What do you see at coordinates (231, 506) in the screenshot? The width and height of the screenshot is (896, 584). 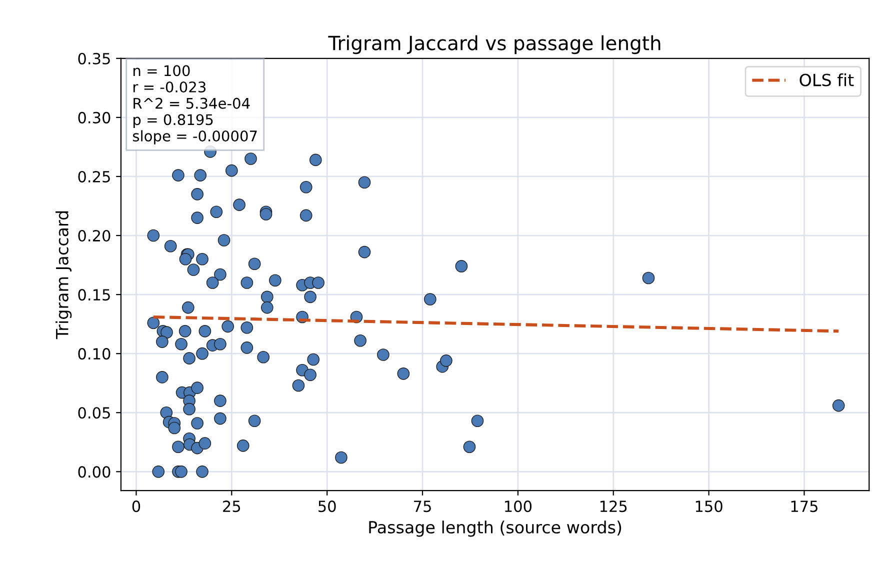 I see `x-tick-label: 25` at bounding box center [231, 506].